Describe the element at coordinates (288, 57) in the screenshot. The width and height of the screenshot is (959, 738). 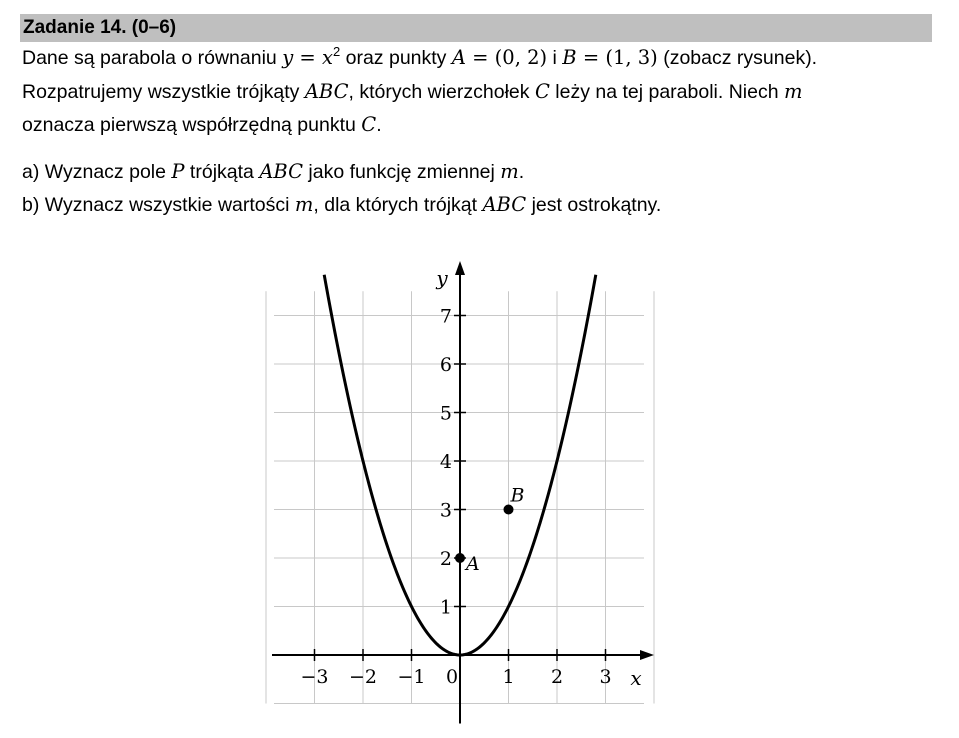
I see `math-y: y` at that location.